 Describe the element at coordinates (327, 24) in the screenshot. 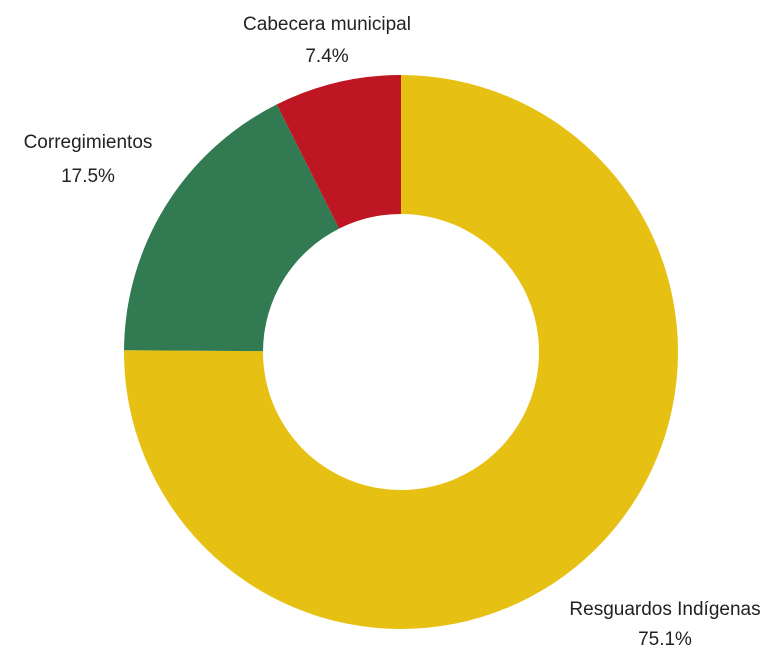

I see `slice-label: Cabecera municipal` at that location.